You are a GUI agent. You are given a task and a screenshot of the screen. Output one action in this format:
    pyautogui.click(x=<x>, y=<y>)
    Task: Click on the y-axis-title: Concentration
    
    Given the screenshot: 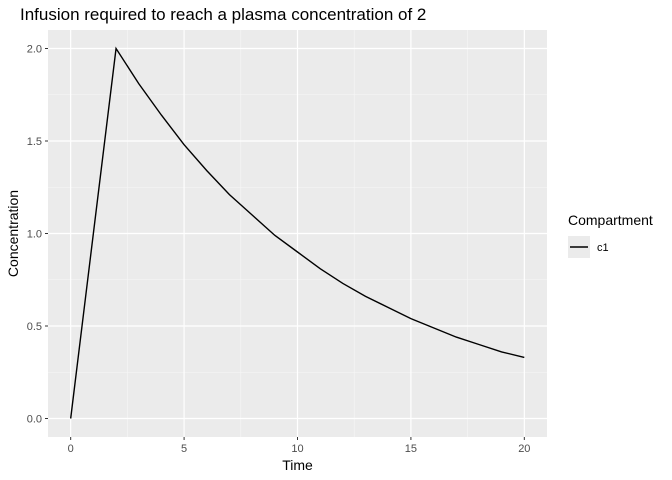 What is the action you would take?
    pyautogui.click(x=13, y=233)
    